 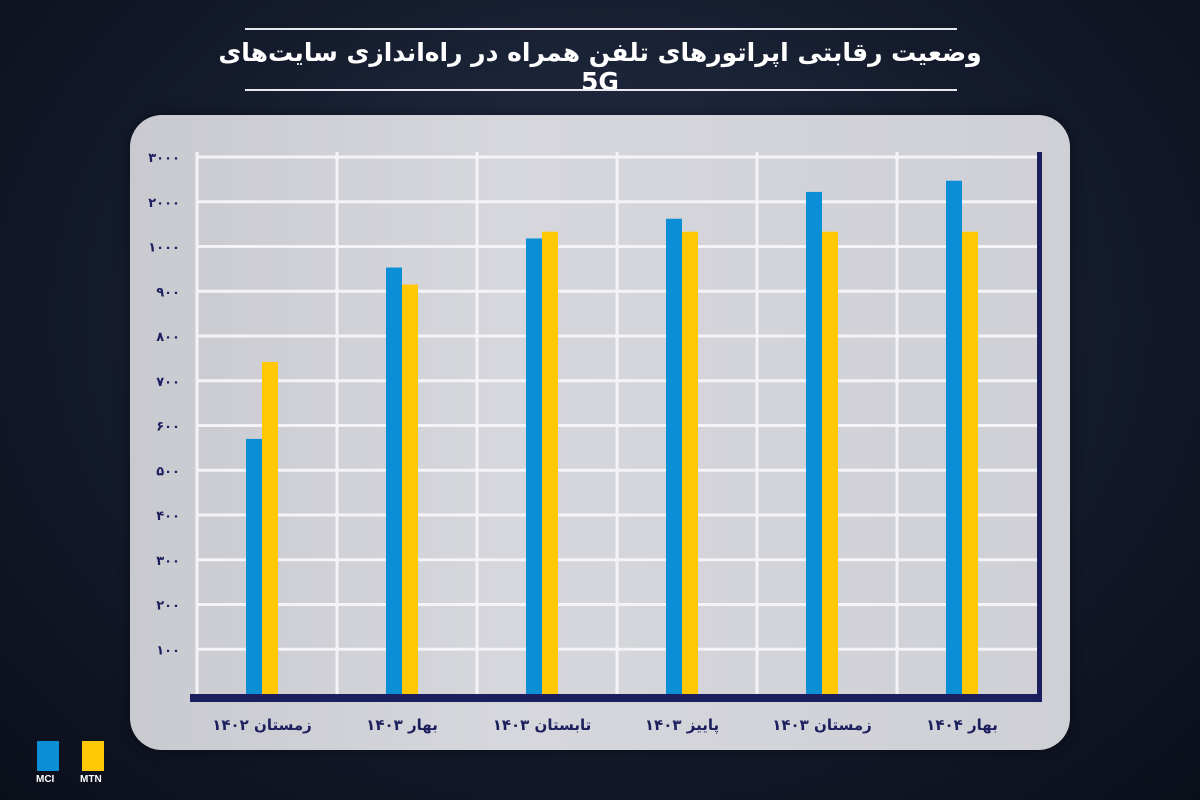 What do you see at coordinates (164, 158) in the screenshot?
I see `y-tick-label: ۳۰۰۰` at bounding box center [164, 158].